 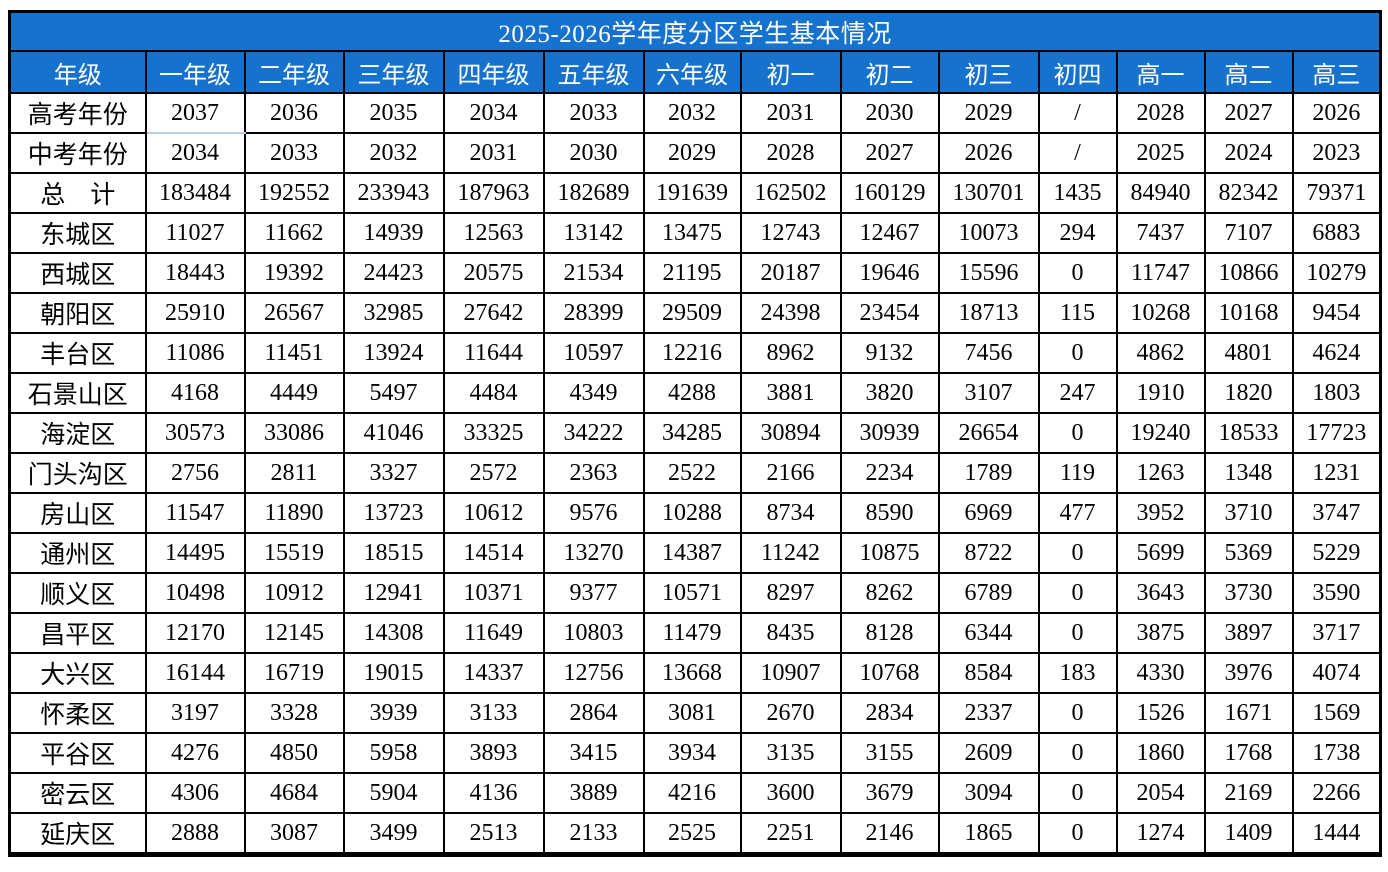 I want to click on cell: 30573, so click(x=195, y=433).